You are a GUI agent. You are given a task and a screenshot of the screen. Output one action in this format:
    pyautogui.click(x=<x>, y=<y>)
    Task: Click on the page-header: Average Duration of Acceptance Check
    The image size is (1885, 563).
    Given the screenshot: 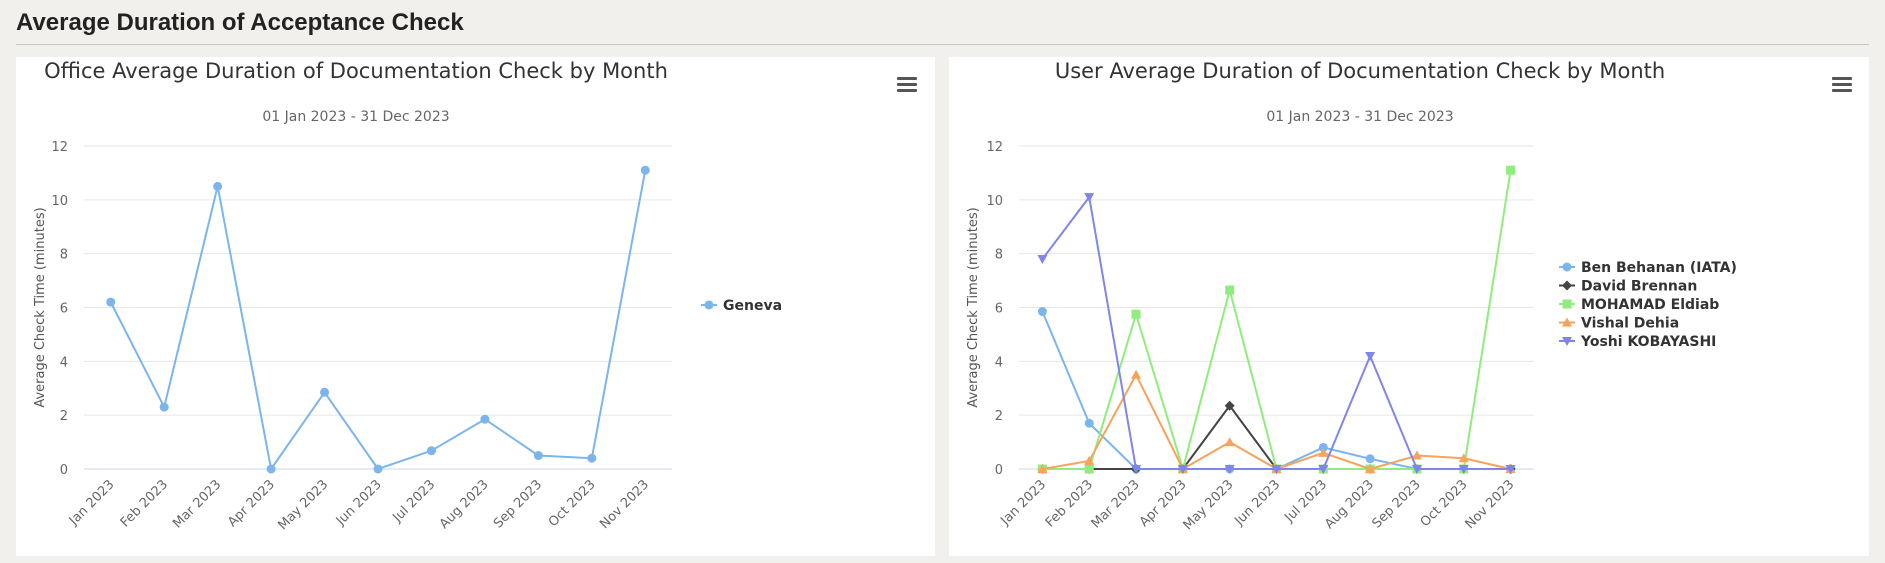 What is the action you would take?
    pyautogui.click(x=942, y=26)
    